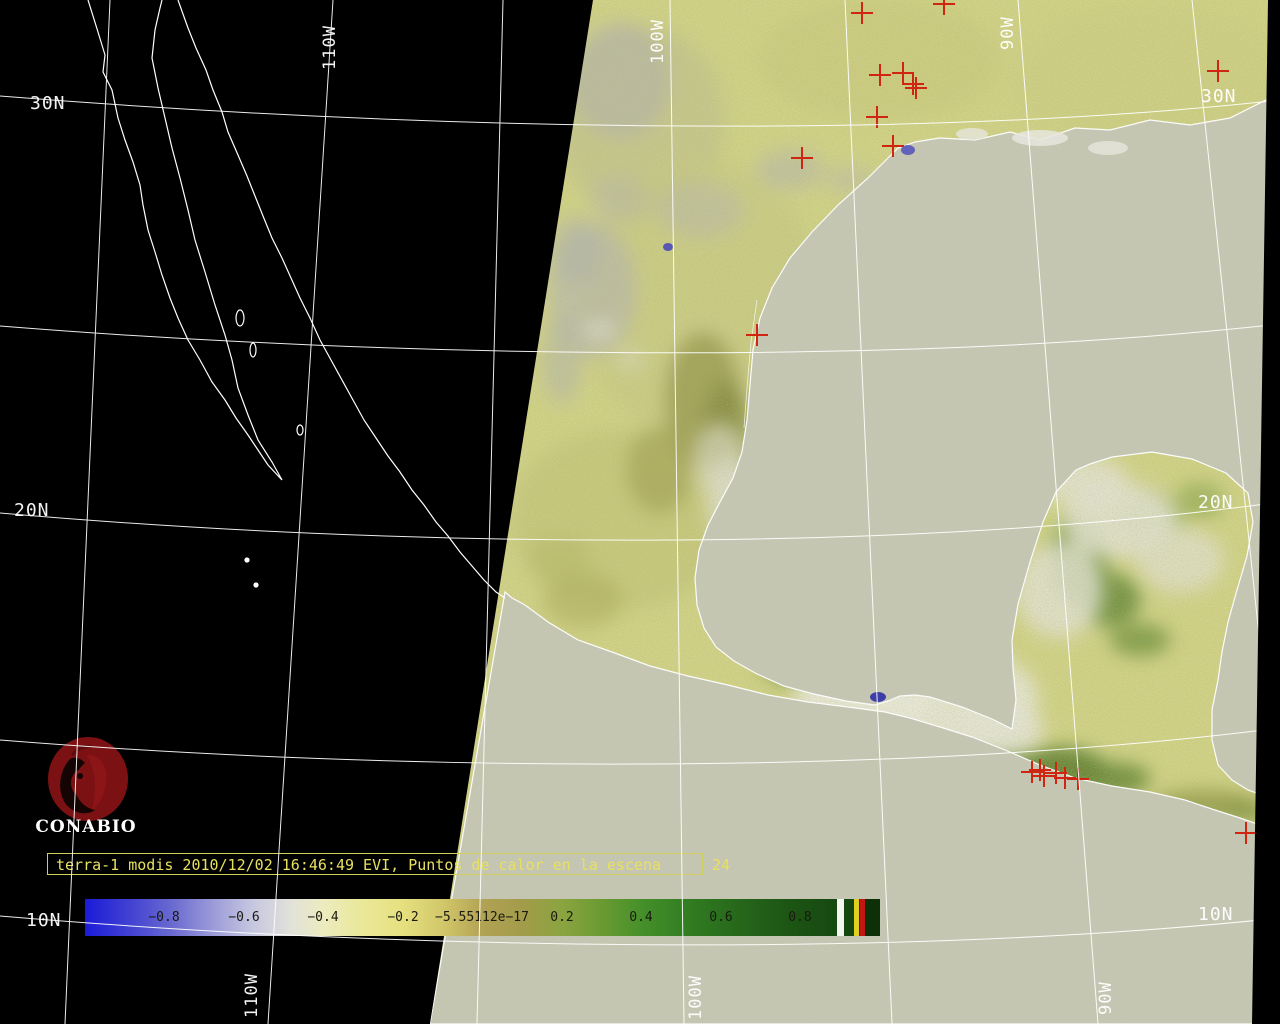  Describe the element at coordinates (840, 917) in the screenshot. I see `colorbar-stripe-white` at that location.